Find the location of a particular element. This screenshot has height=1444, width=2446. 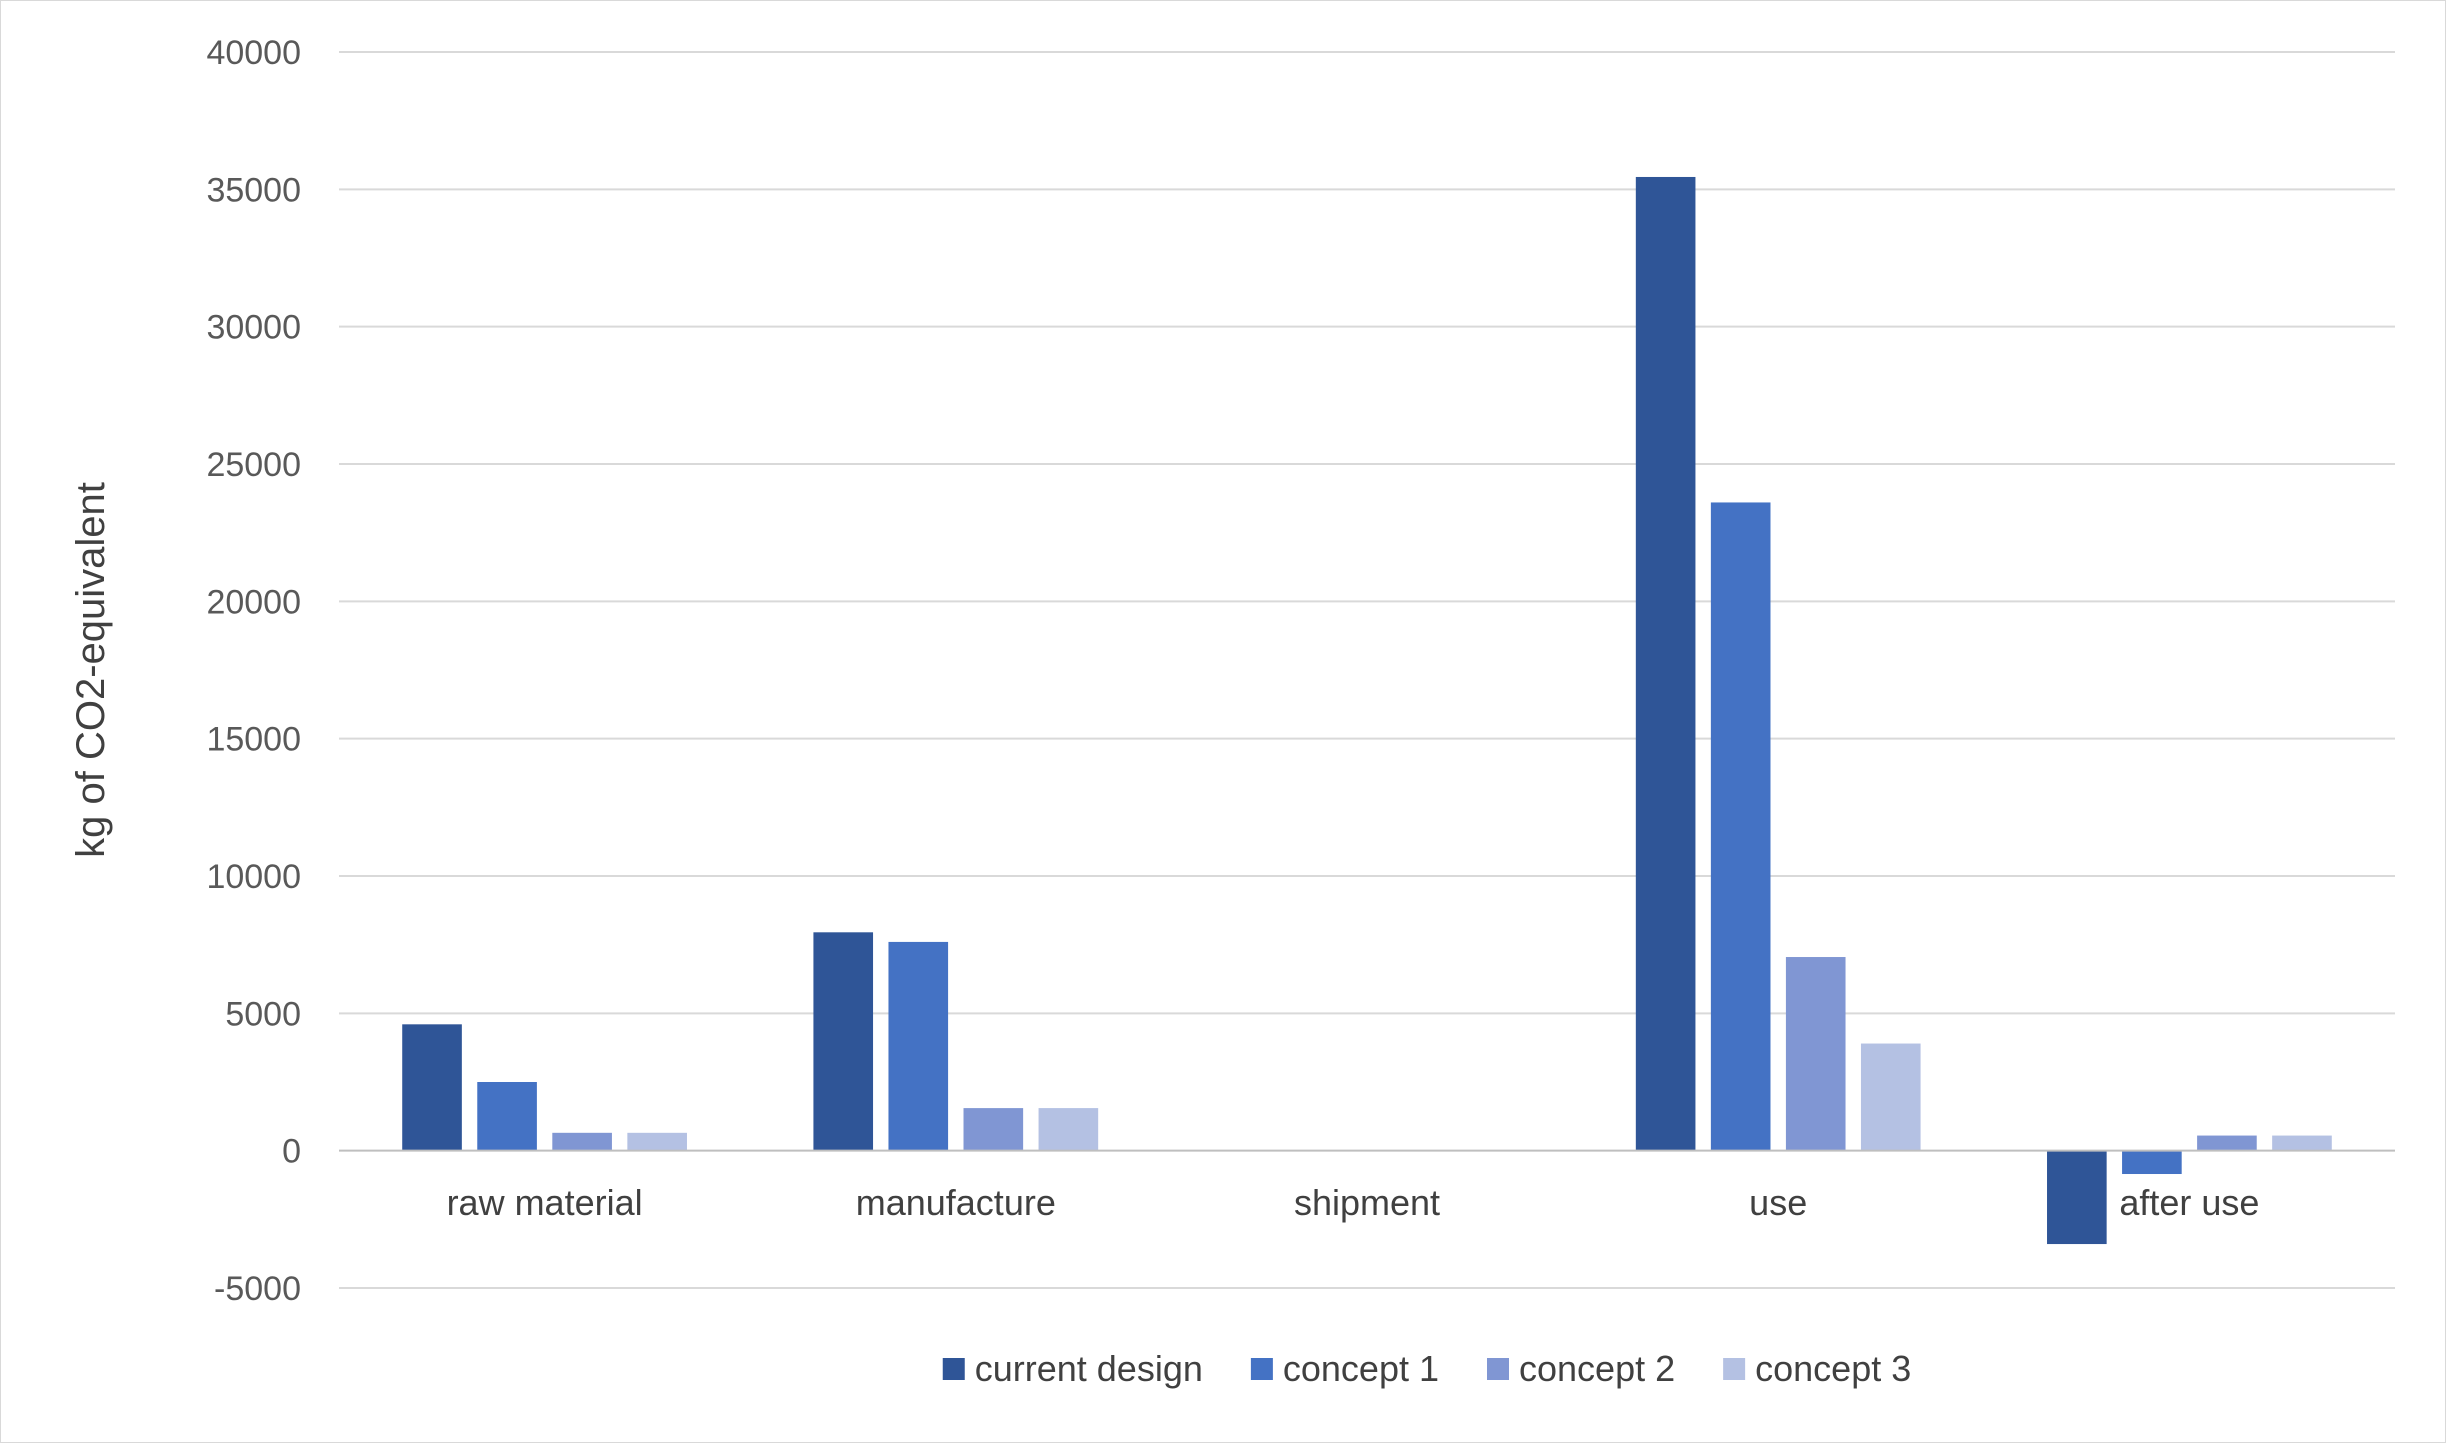

legend-label: concept 3 is located at coordinates (1833, 1368).